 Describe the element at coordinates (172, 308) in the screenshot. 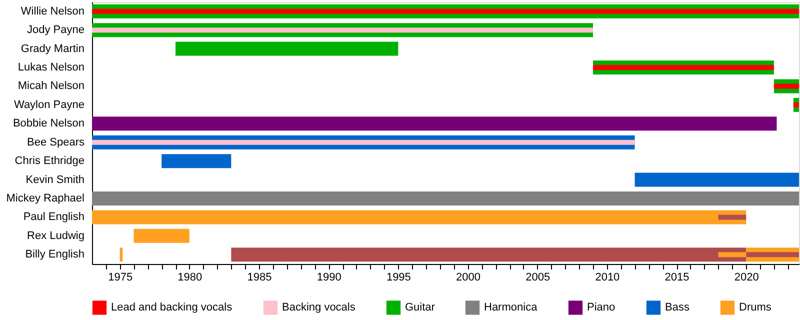

I see `legend-label: Lead and backing vocals` at that location.